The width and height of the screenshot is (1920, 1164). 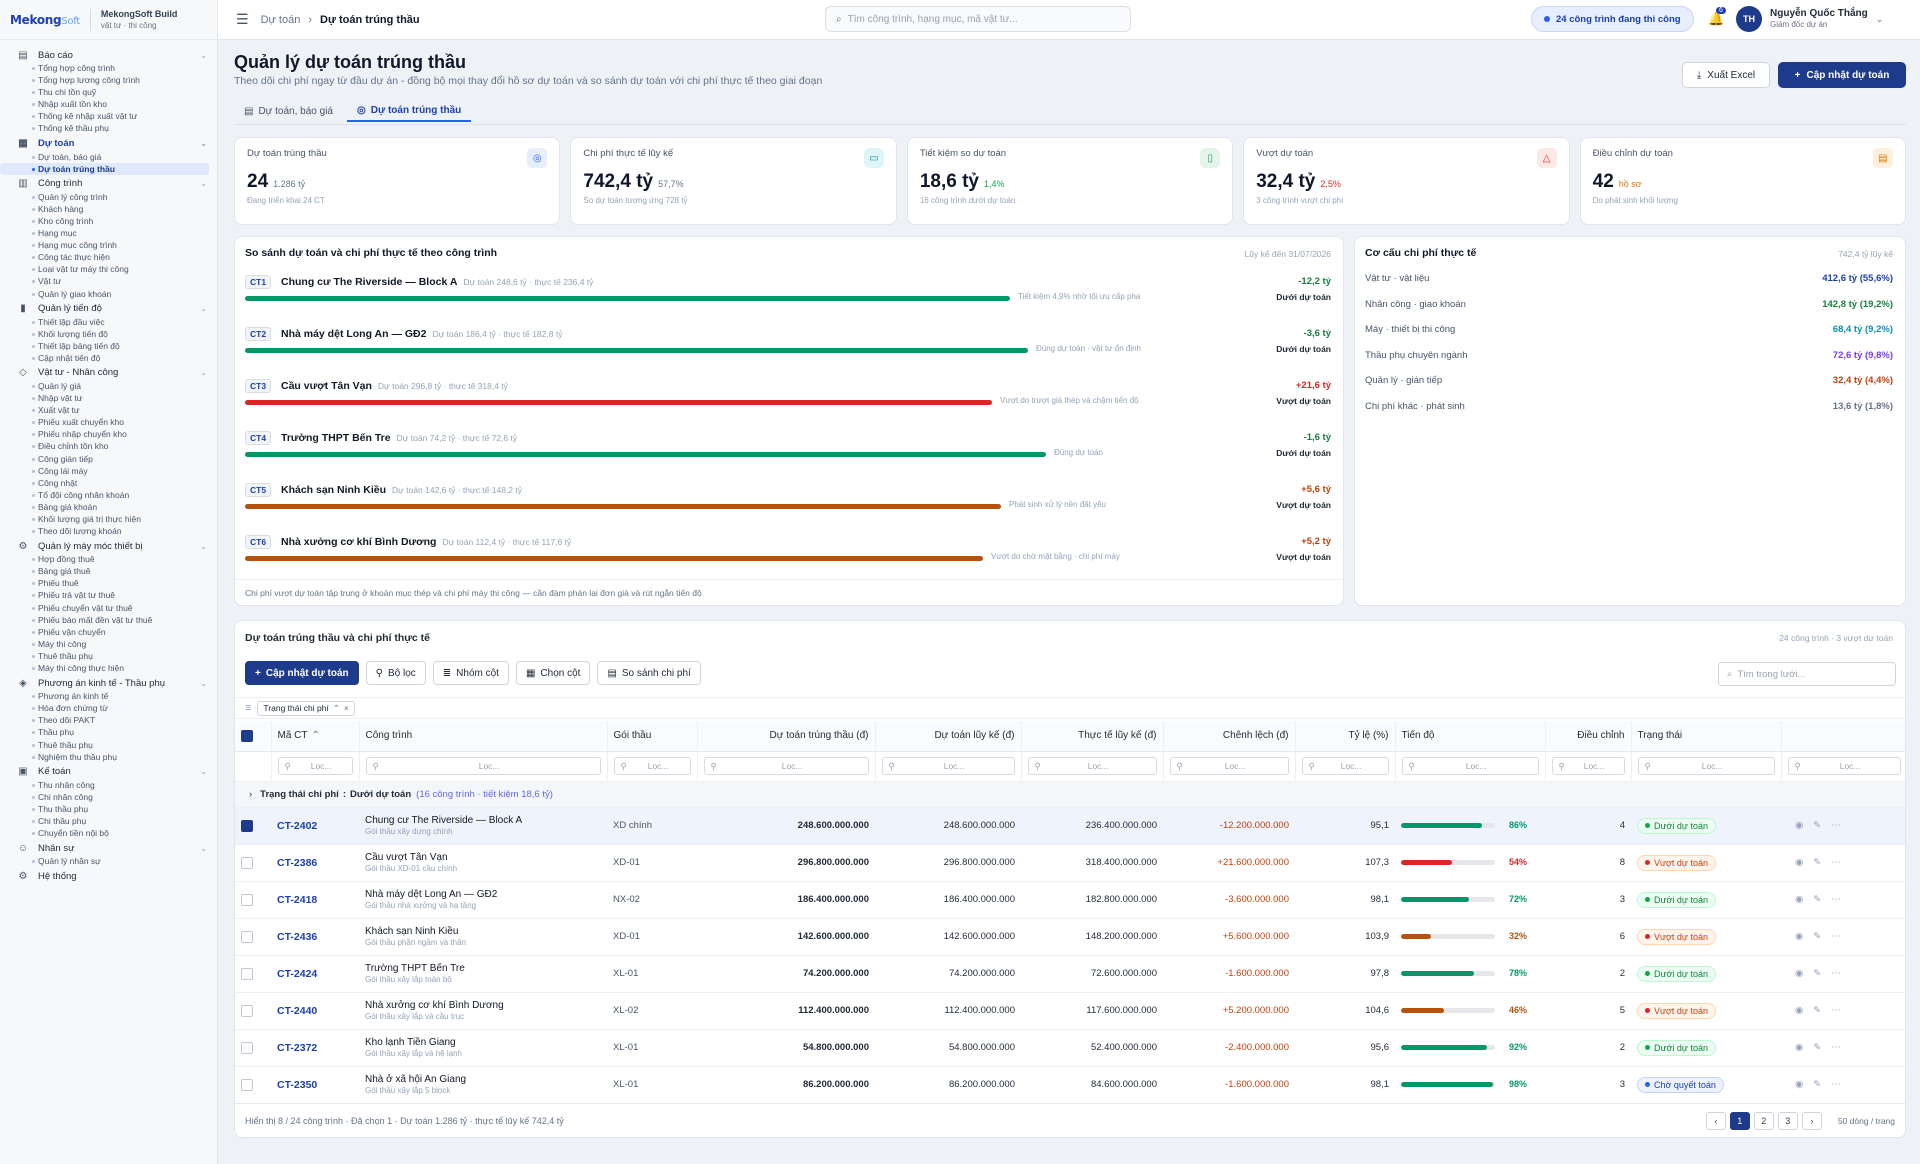 What do you see at coordinates (409, 111) in the screenshot?
I see `tab-winning-estimate: ◎ Dự toán trúng thầu` at bounding box center [409, 111].